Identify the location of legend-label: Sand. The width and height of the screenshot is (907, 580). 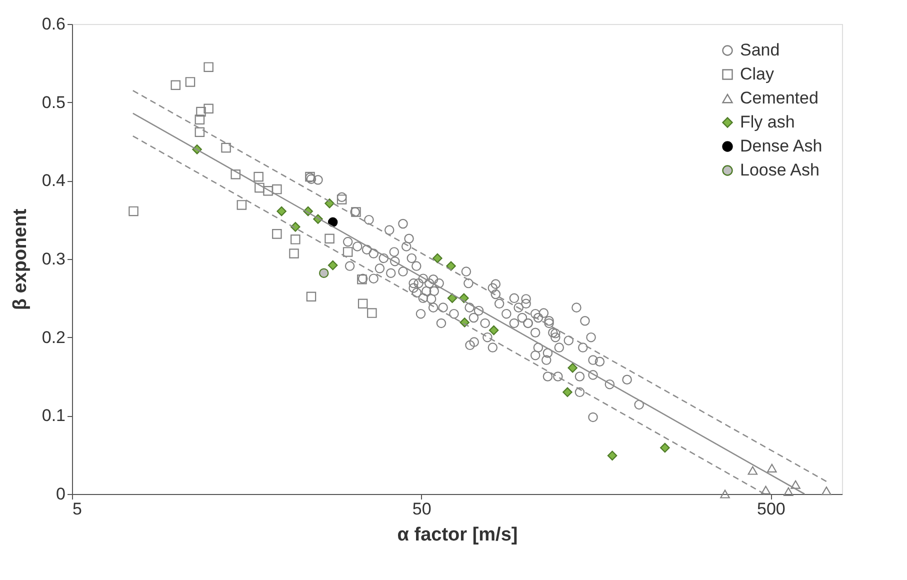
(760, 50).